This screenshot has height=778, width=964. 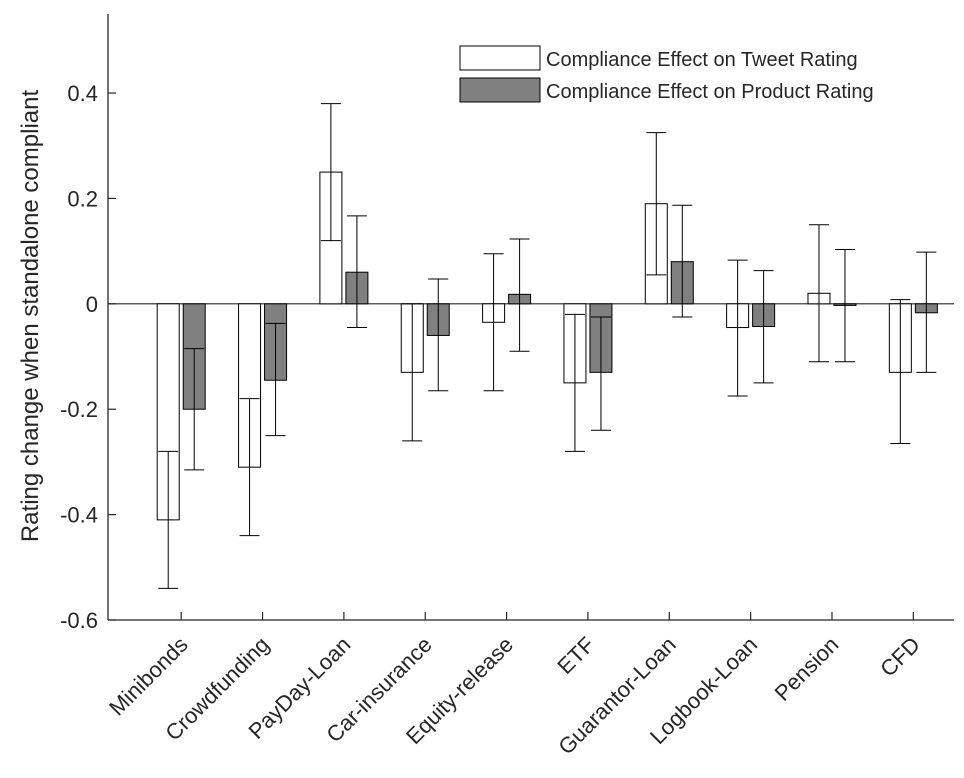 I want to click on y-tick-label: -0.2, so click(x=79, y=409).